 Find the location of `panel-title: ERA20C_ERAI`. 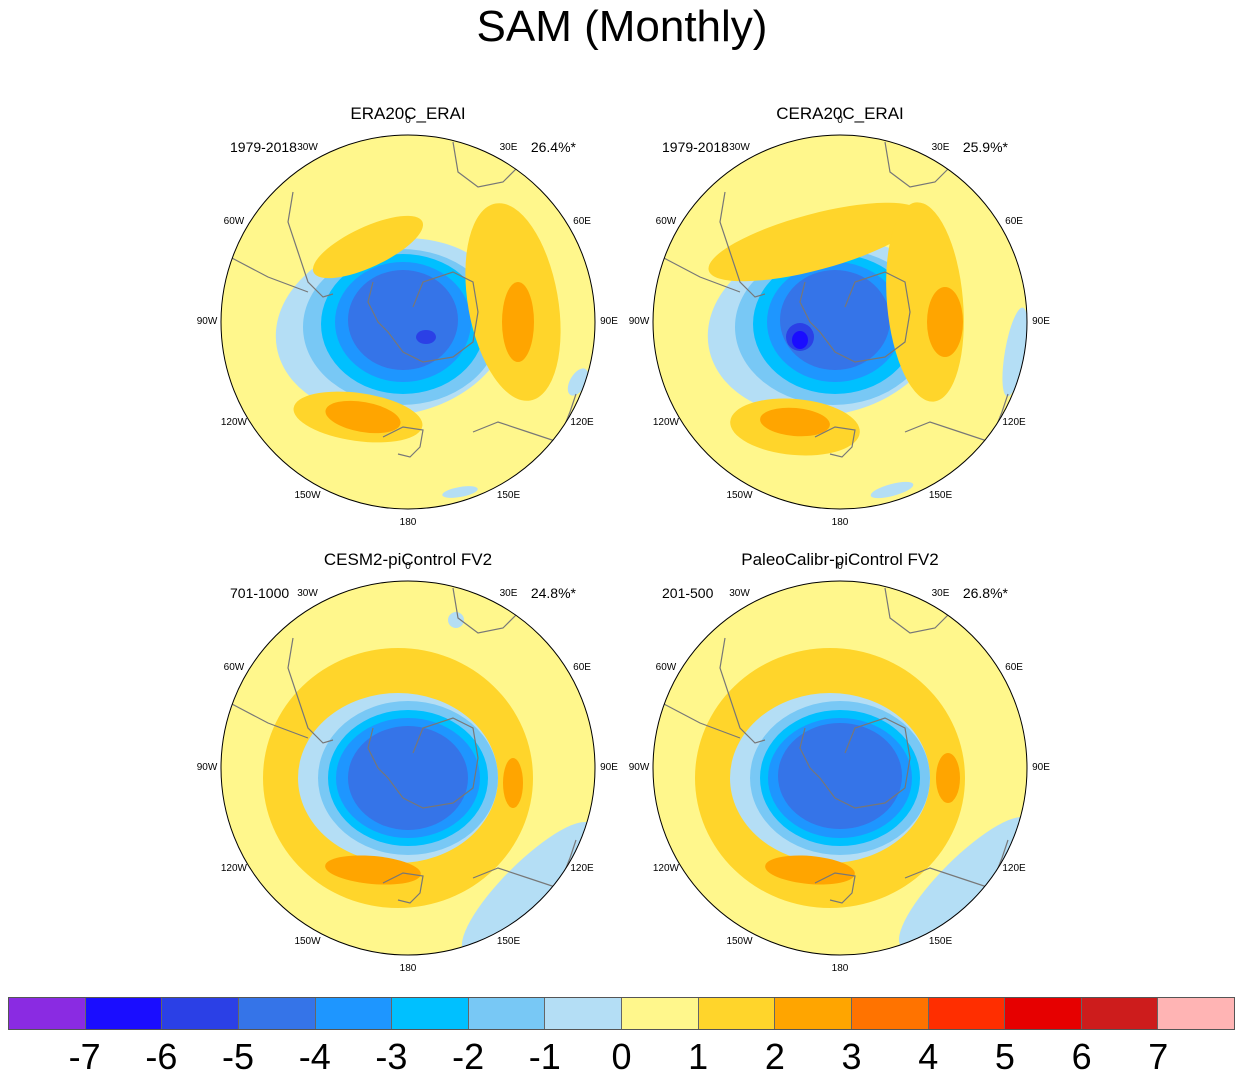

panel-title: ERA20C_ERAI is located at coordinates (408, 113).